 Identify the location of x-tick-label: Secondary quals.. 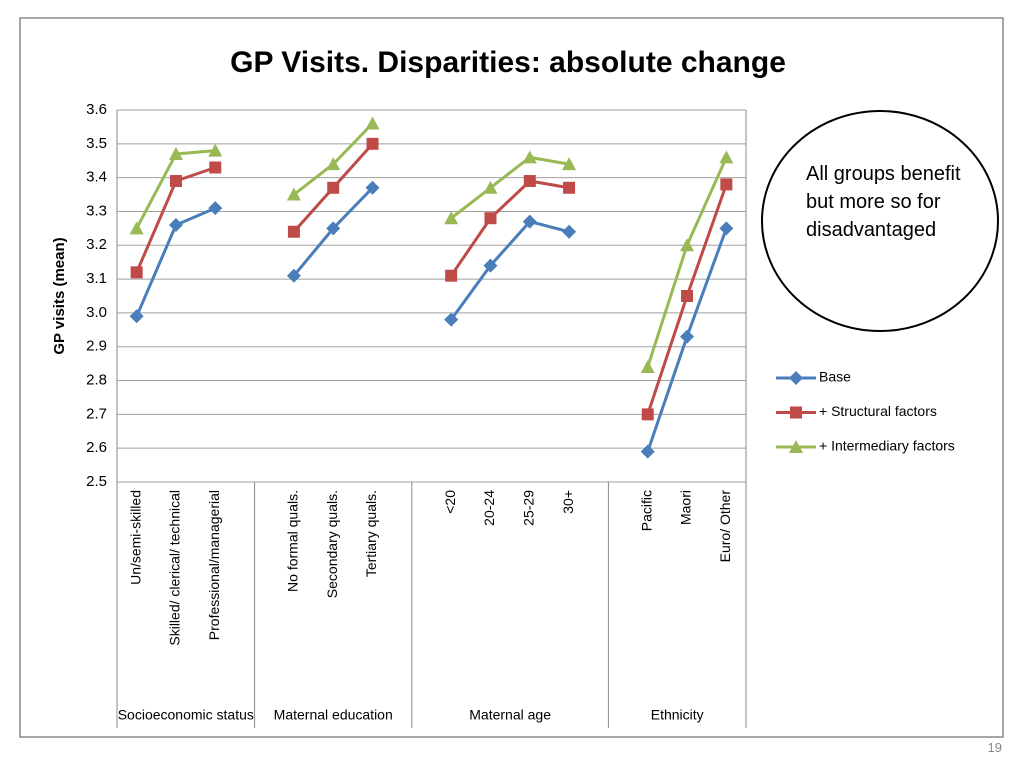
(332, 544).